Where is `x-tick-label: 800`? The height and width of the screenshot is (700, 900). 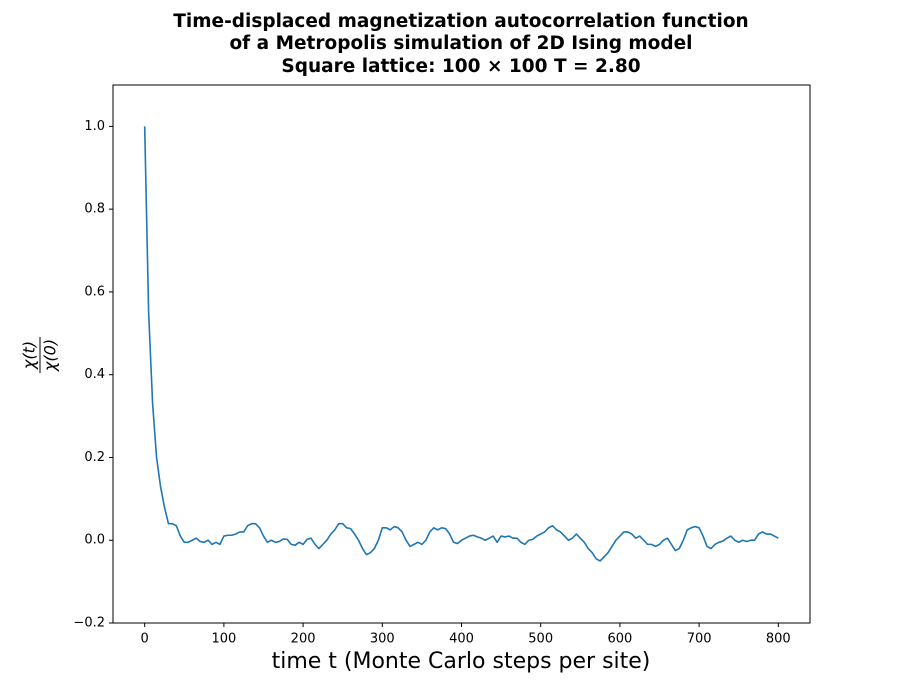 x-tick-label: 800 is located at coordinates (778, 639).